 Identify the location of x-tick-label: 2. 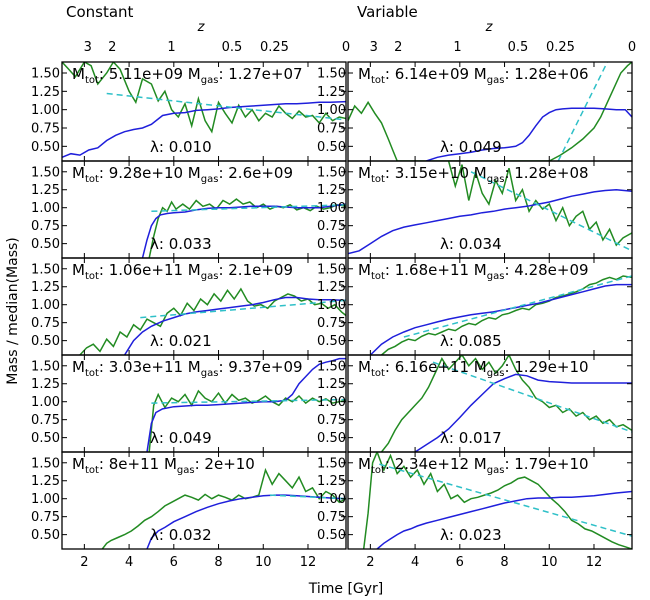
(370, 562).